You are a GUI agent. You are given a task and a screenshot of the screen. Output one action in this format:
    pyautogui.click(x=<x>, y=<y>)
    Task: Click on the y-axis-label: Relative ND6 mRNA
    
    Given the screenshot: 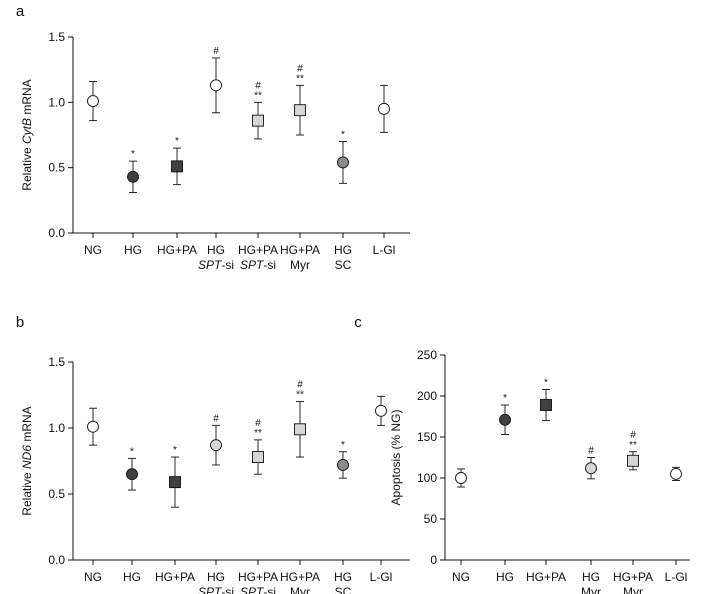 What is the action you would take?
    pyautogui.click(x=27, y=460)
    